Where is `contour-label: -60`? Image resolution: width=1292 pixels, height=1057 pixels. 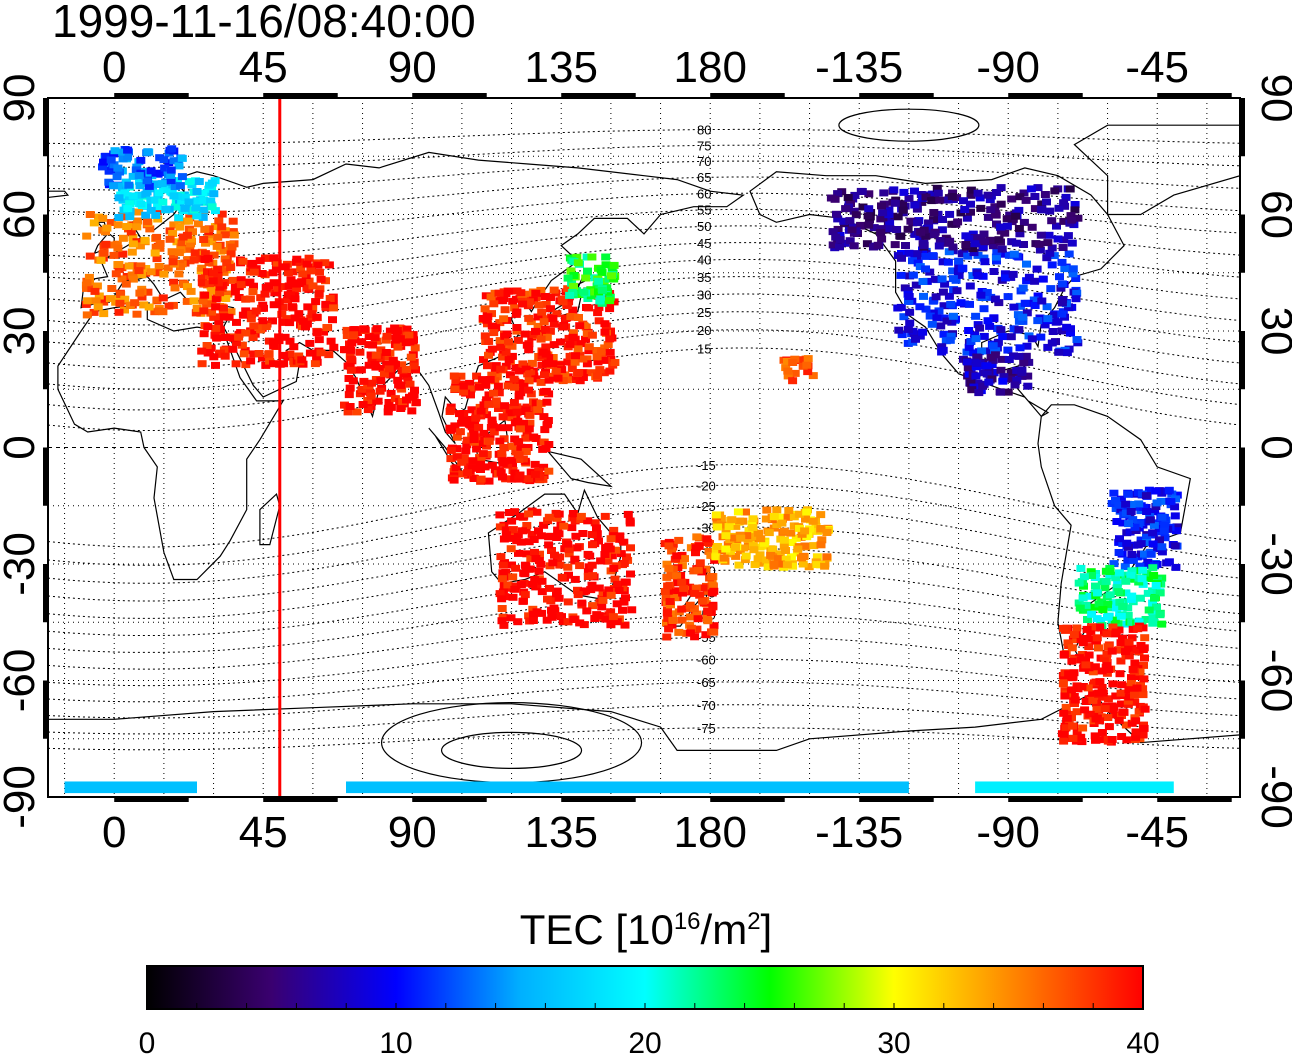 contour-label: -60 is located at coordinates (706, 659).